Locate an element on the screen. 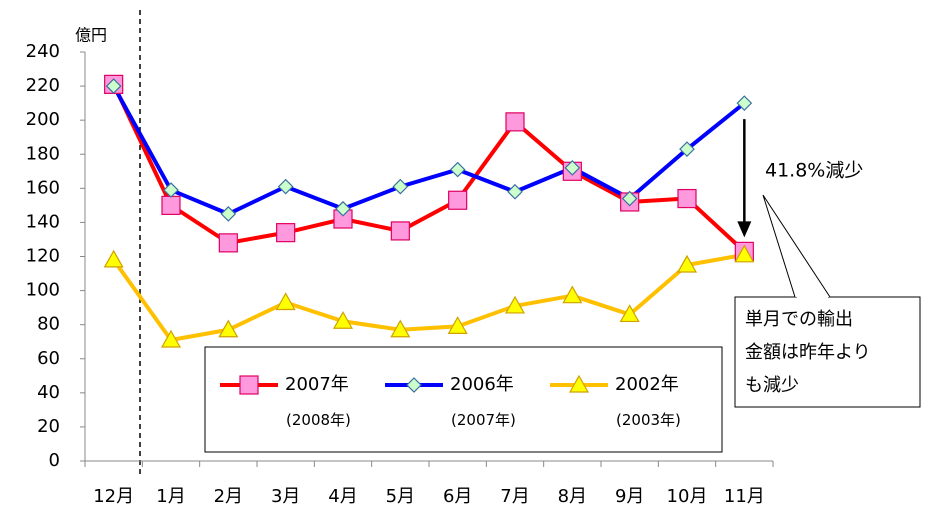 This screenshot has width=931, height=515. legend-line1: 2002年 is located at coordinates (647, 384).